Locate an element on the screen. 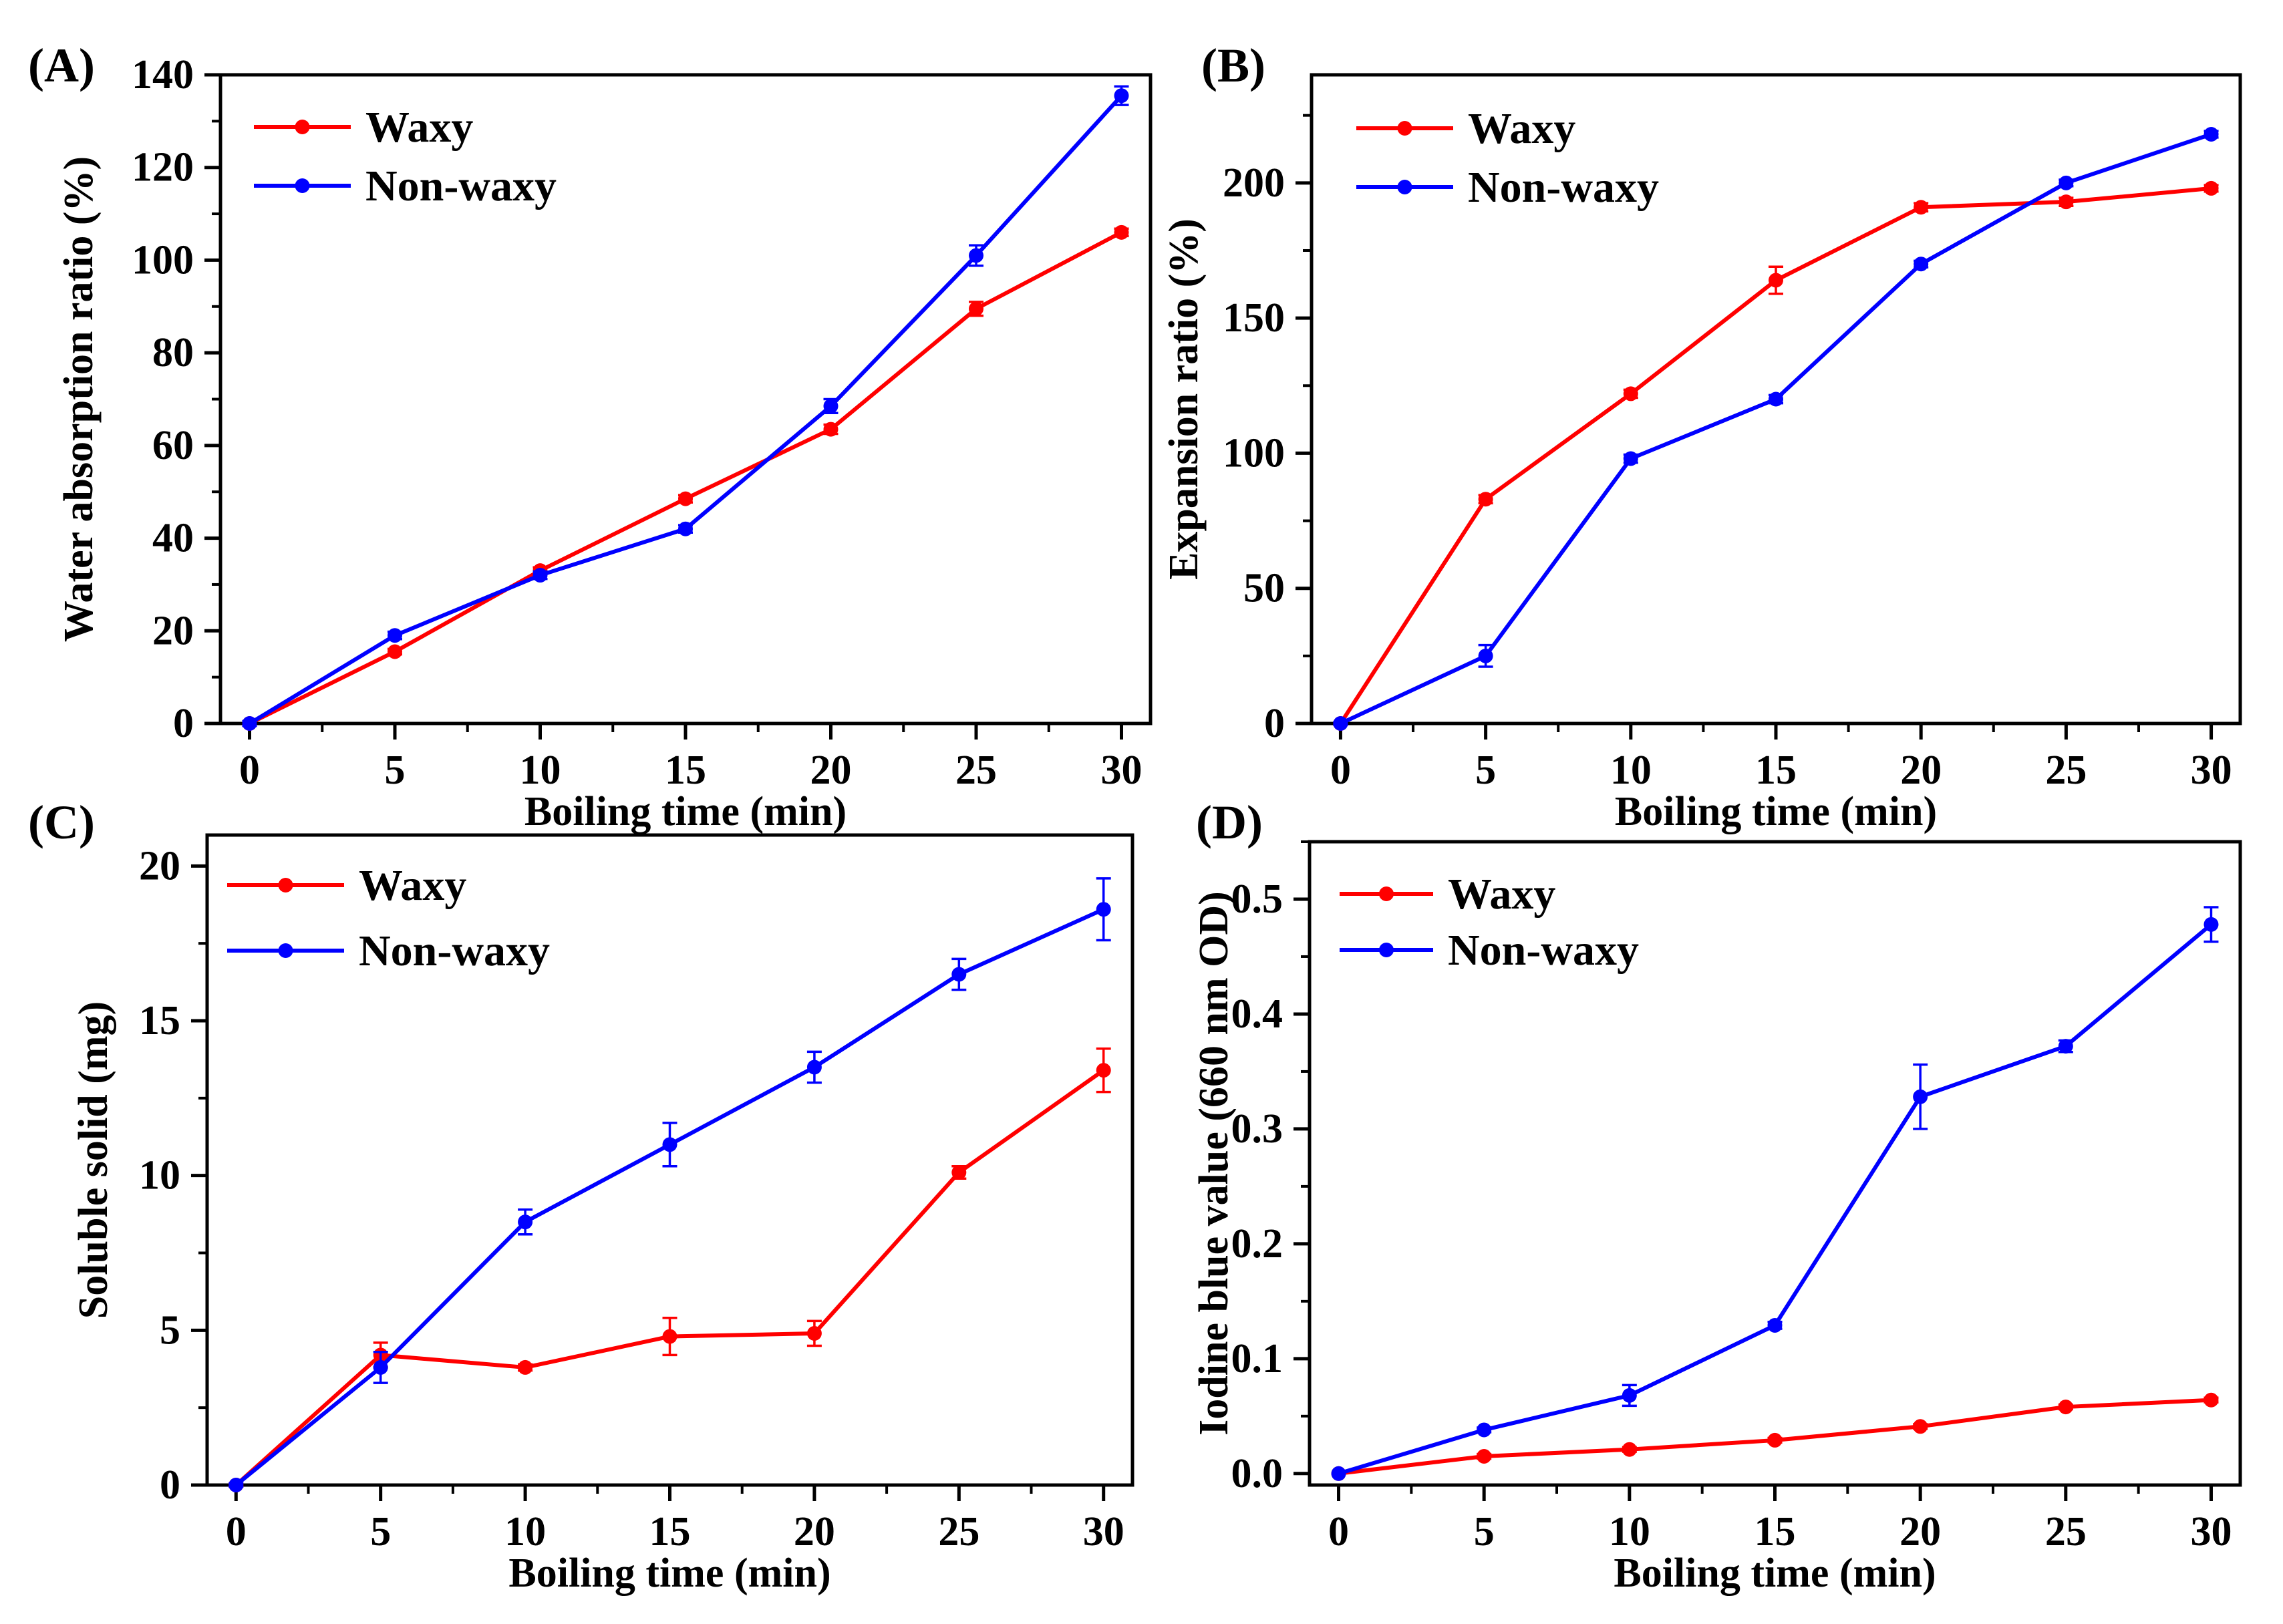  y-tick-label: 50 is located at coordinates (1264, 588).